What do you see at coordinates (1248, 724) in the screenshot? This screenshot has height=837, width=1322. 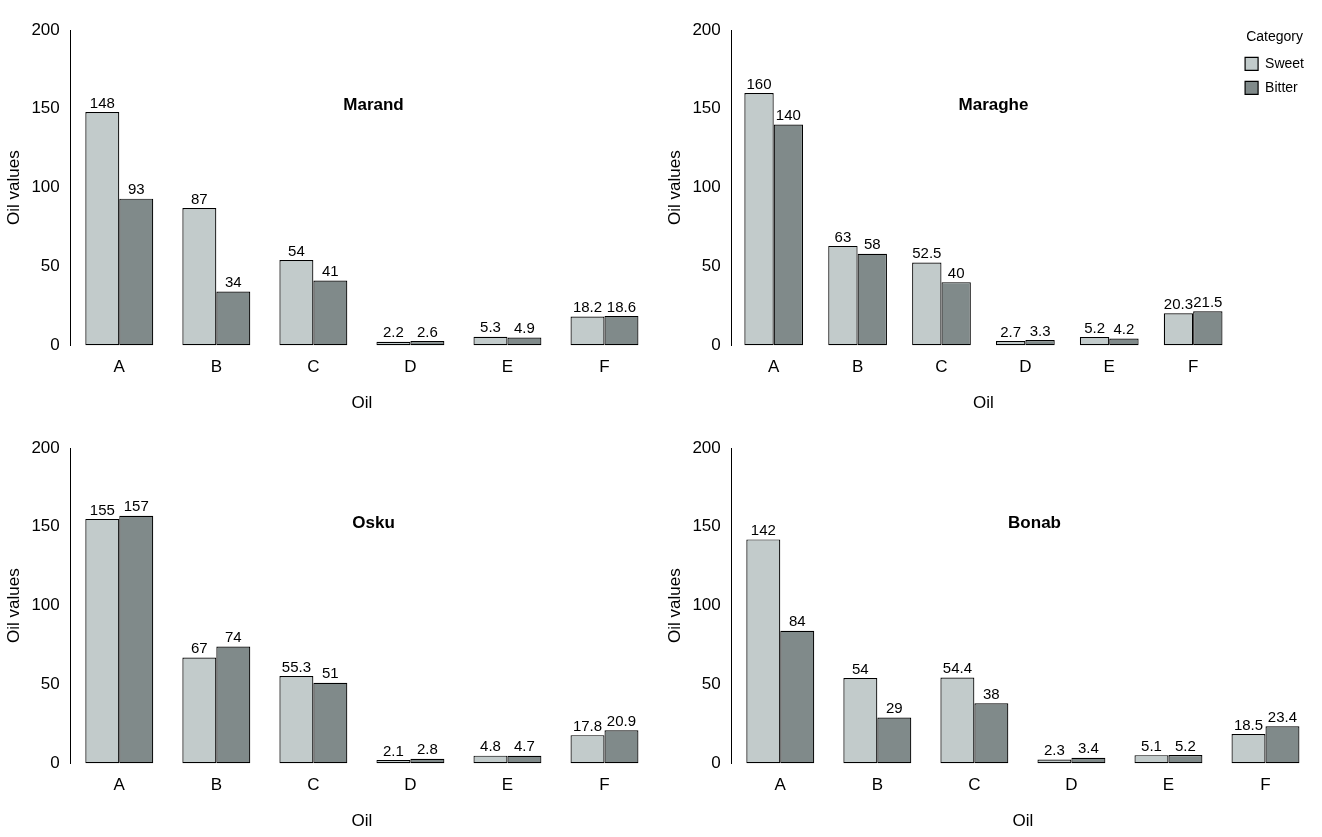 I see `data-label: 18.5` at bounding box center [1248, 724].